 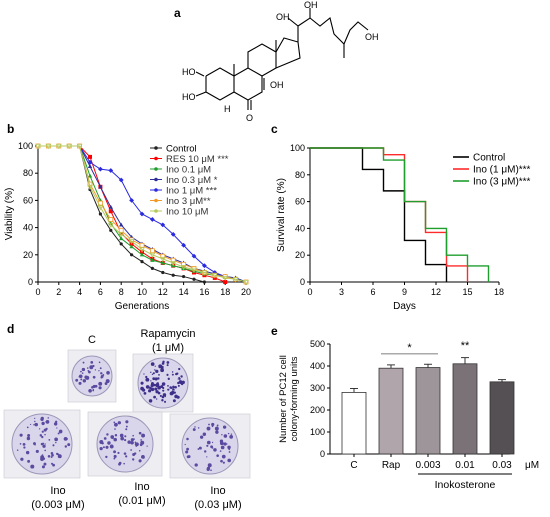 What do you see at coordinates (28, 228) in the screenshot?
I see `y-tick-label: 40` at bounding box center [28, 228].